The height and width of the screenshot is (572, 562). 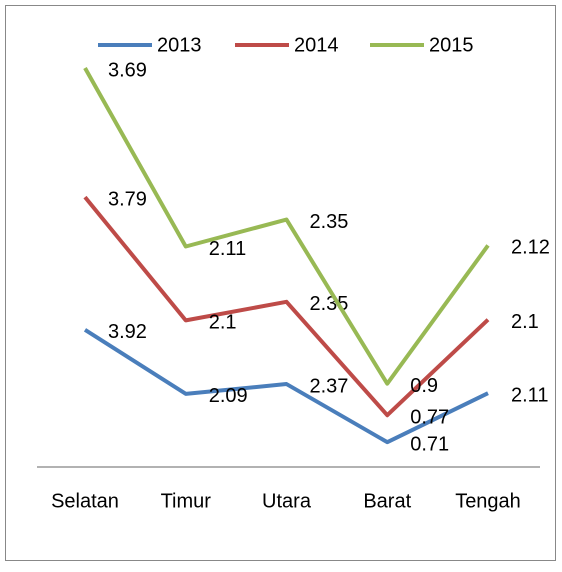 What do you see at coordinates (387, 501) in the screenshot?
I see `x-tick-label: Barat` at bounding box center [387, 501].